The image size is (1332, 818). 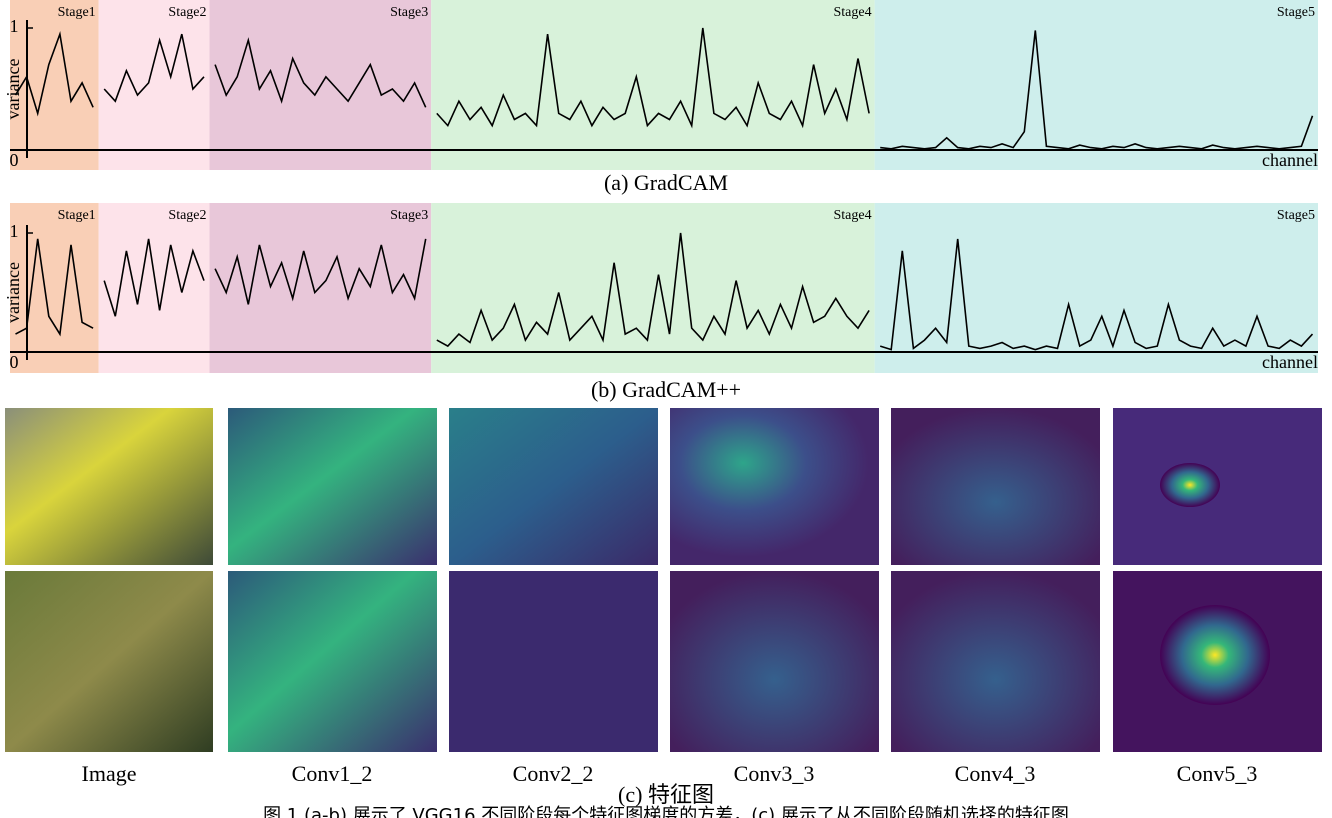 What do you see at coordinates (774, 773) in the screenshot?
I see `column-label: Conv3_3` at bounding box center [774, 773].